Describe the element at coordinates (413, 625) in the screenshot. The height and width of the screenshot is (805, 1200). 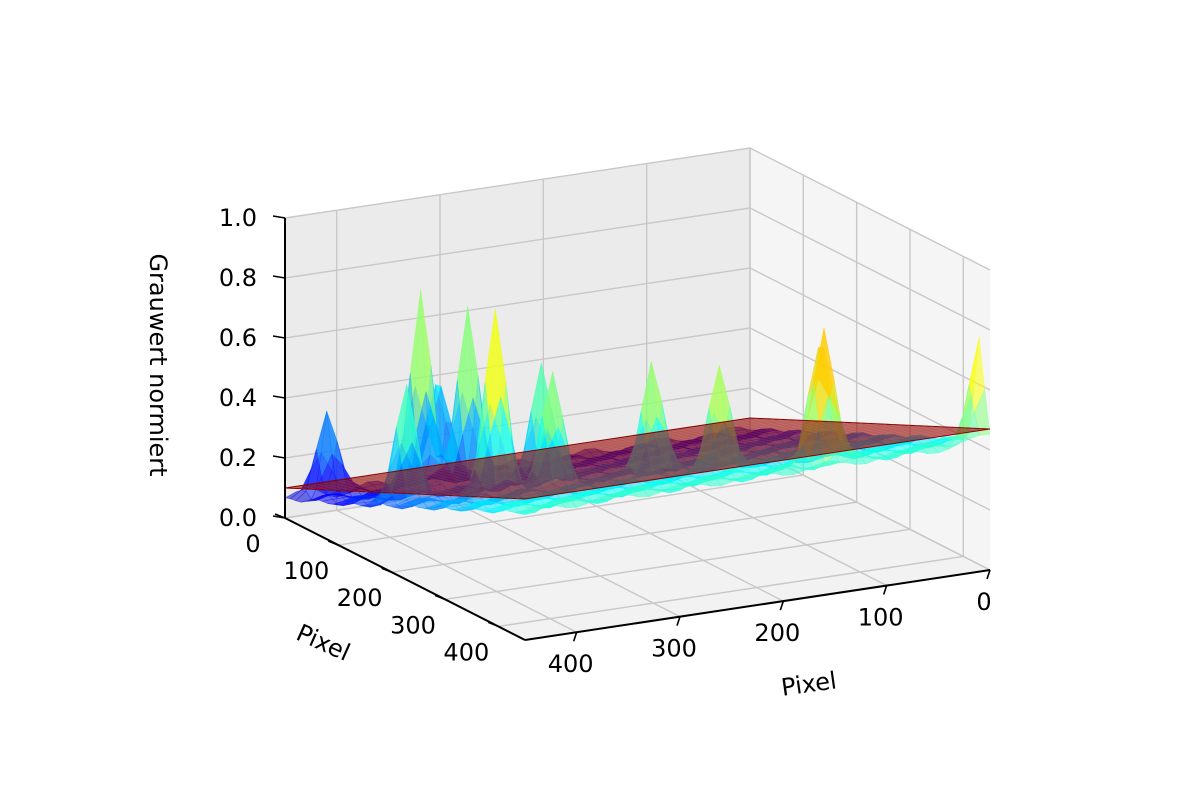
I see `y-tick-label: 300` at that location.